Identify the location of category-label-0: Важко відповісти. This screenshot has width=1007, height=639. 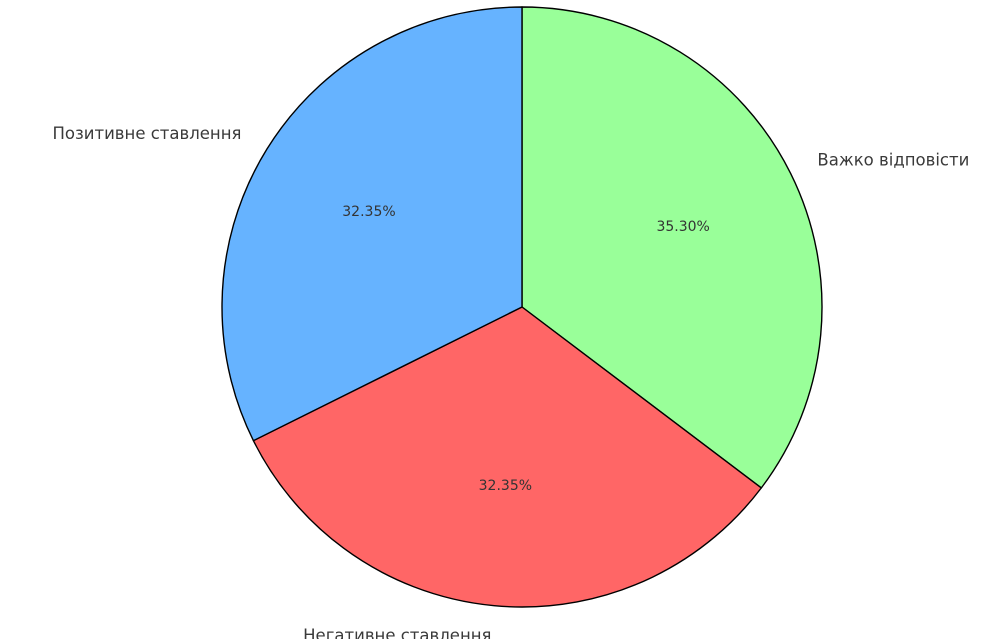
(893, 159).